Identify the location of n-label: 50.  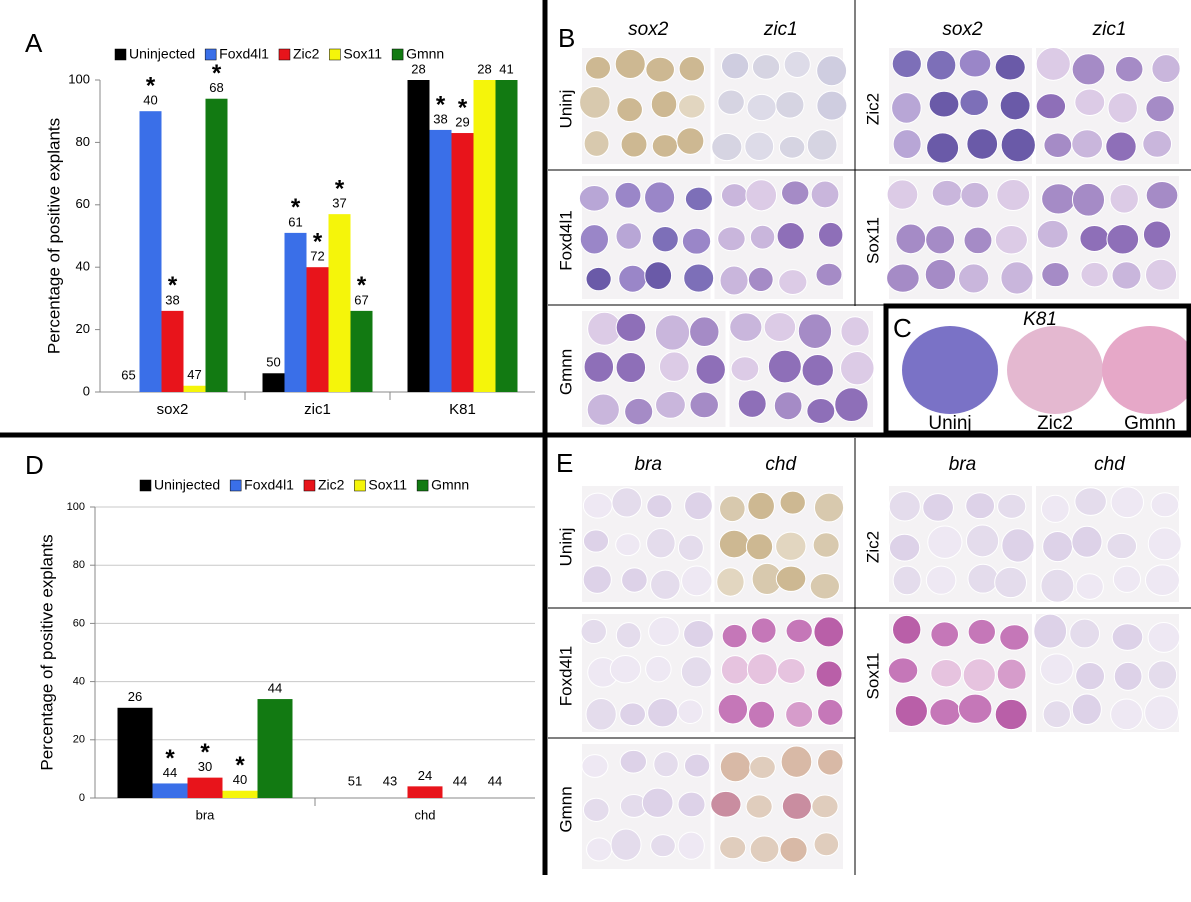
(273, 362).